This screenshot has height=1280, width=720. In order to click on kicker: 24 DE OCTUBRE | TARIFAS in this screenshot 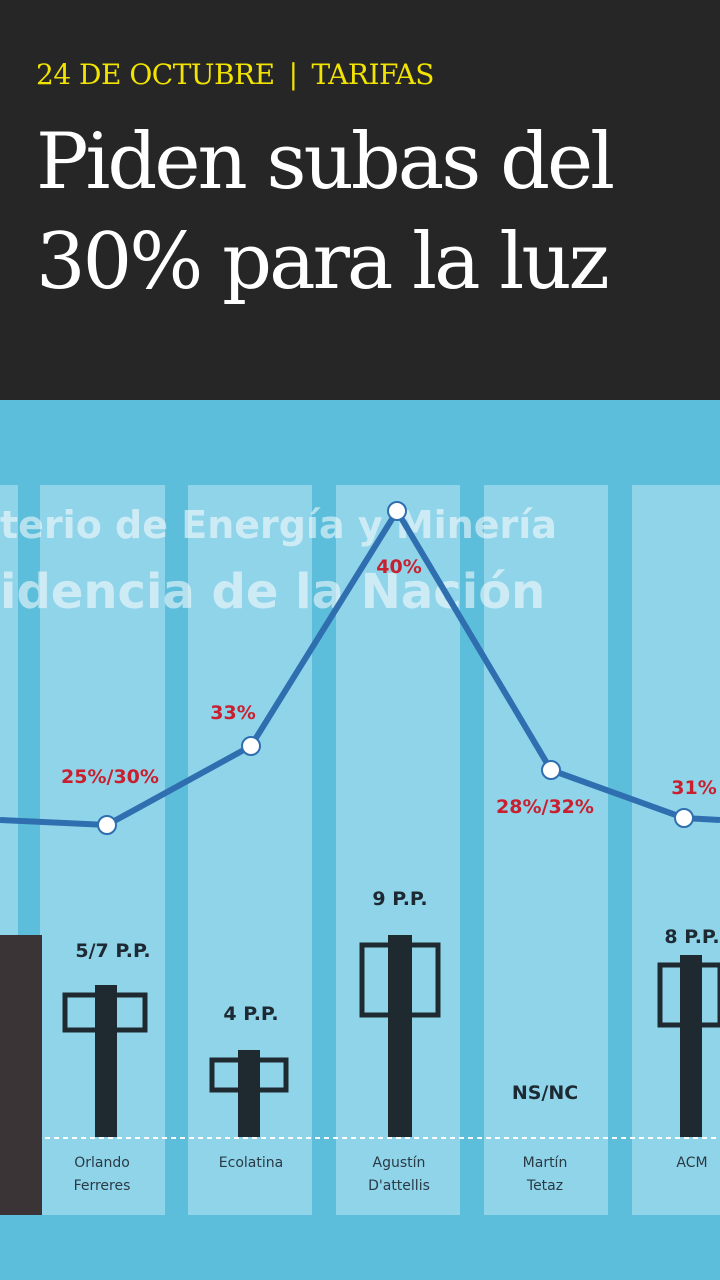, I will do `click(235, 74)`.